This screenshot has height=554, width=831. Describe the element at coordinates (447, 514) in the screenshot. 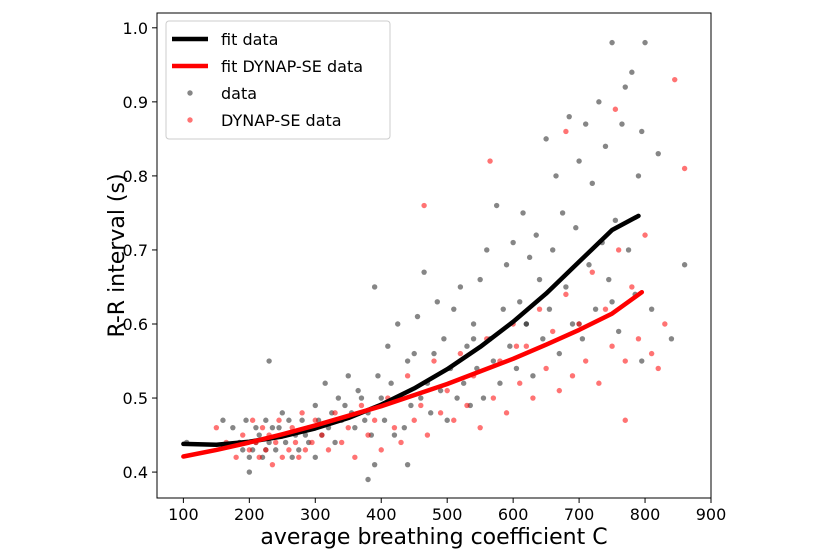

I see `x-tick-label: 500` at that location.